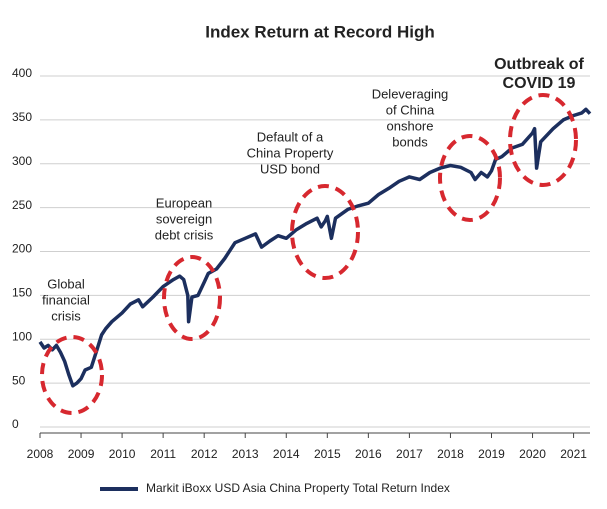 Image resolution: width=607 pixels, height=509 pixels. I want to click on chart-title: Index Return at Record High, so click(320, 31).